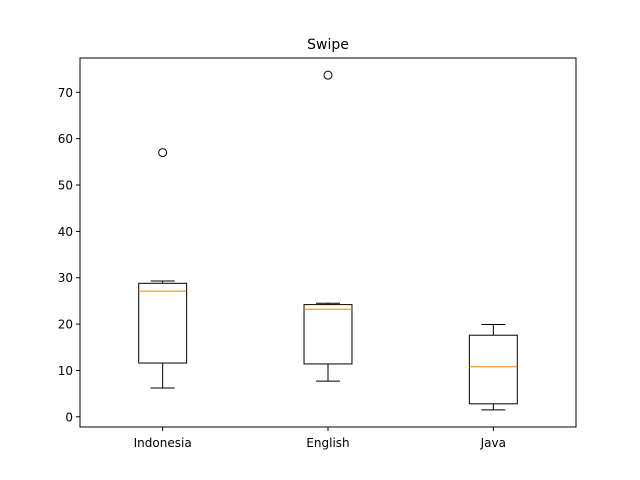  What do you see at coordinates (328, 45) in the screenshot?
I see `chart-title: Swipe` at bounding box center [328, 45].